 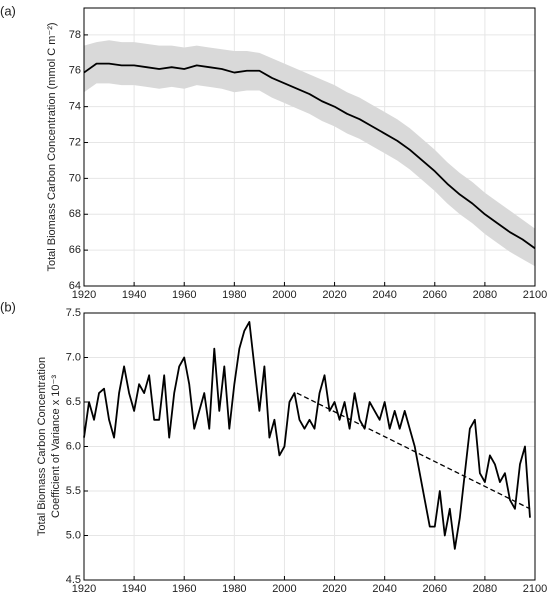 I want to click on y-tick-label: 68, so click(x=75, y=214).